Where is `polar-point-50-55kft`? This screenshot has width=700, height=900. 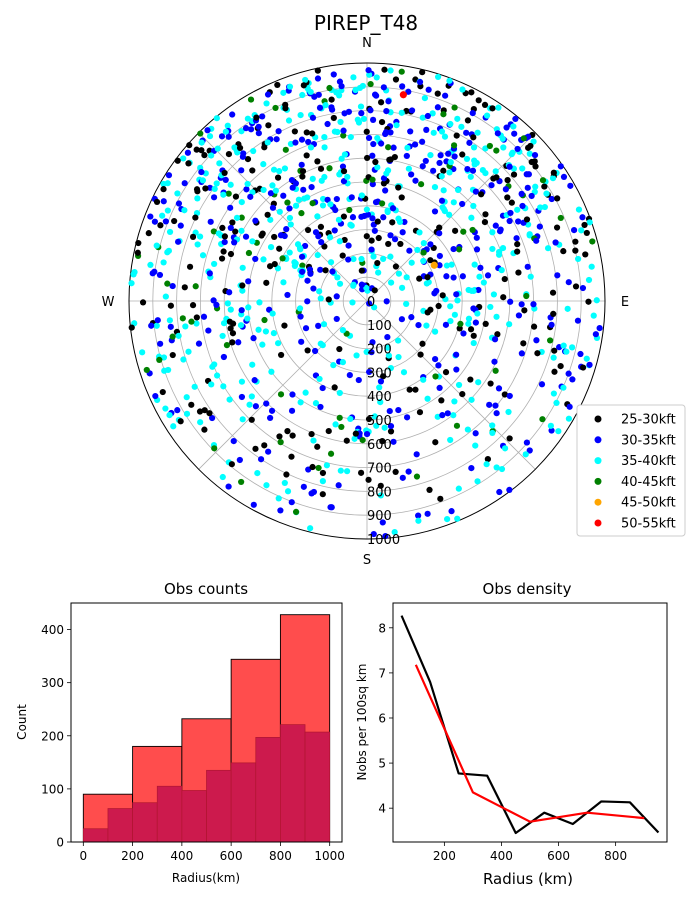 polar-point-50-55kft is located at coordinates (403, 95).